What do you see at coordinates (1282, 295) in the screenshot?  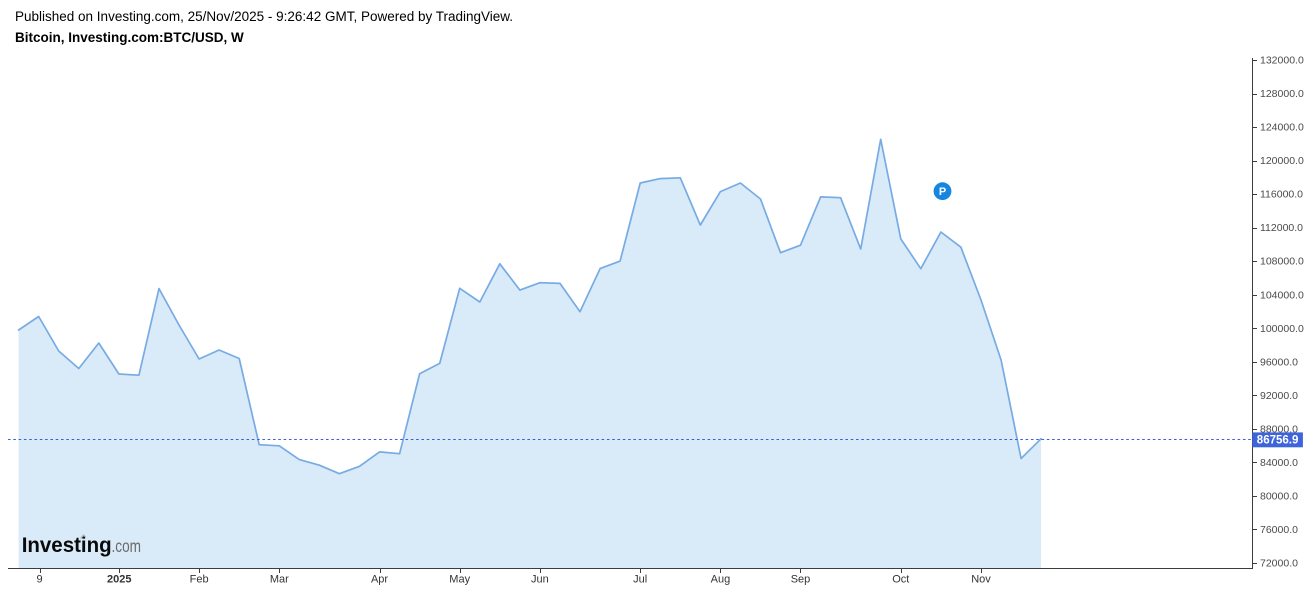 I see `svg-text: 104000.0` at bounding box center [1282, 295].